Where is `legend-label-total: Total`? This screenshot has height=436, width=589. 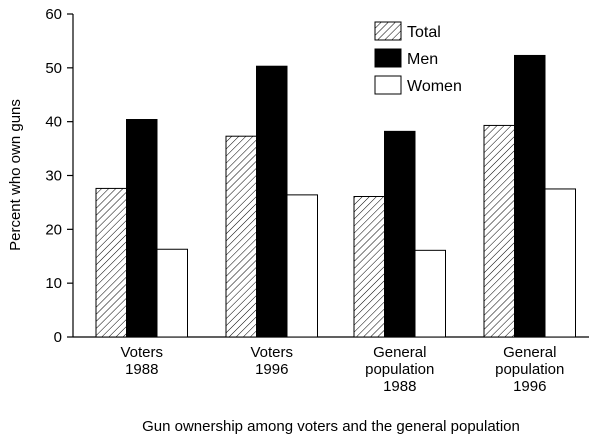
legend-label-total: Total is located at coordinates (424, 32).